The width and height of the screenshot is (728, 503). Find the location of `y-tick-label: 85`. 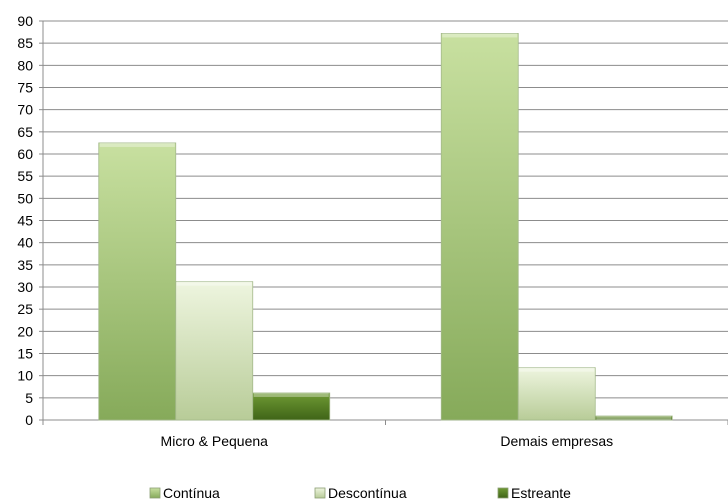

y-tick-label: 85 is located at coordinates (25, 43).